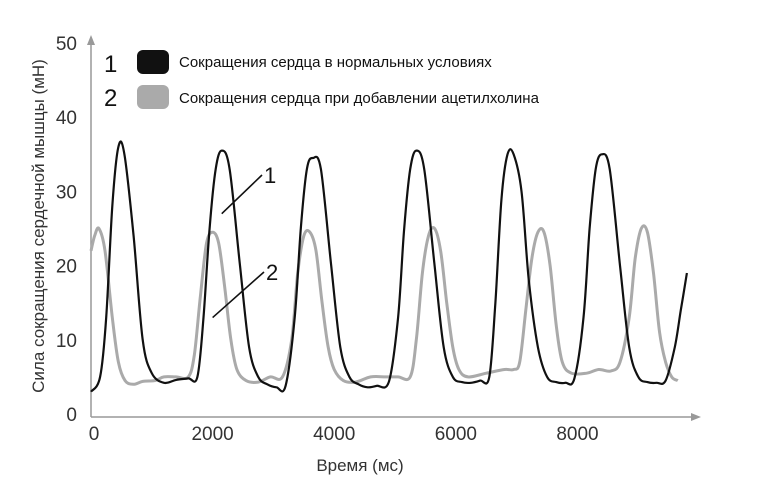 This screenshot has height=486, width=759. What do you see at coordinates (94, 434) in the screenshot?
I see `x-tick-label: 0` at bounding box center [94, 434].